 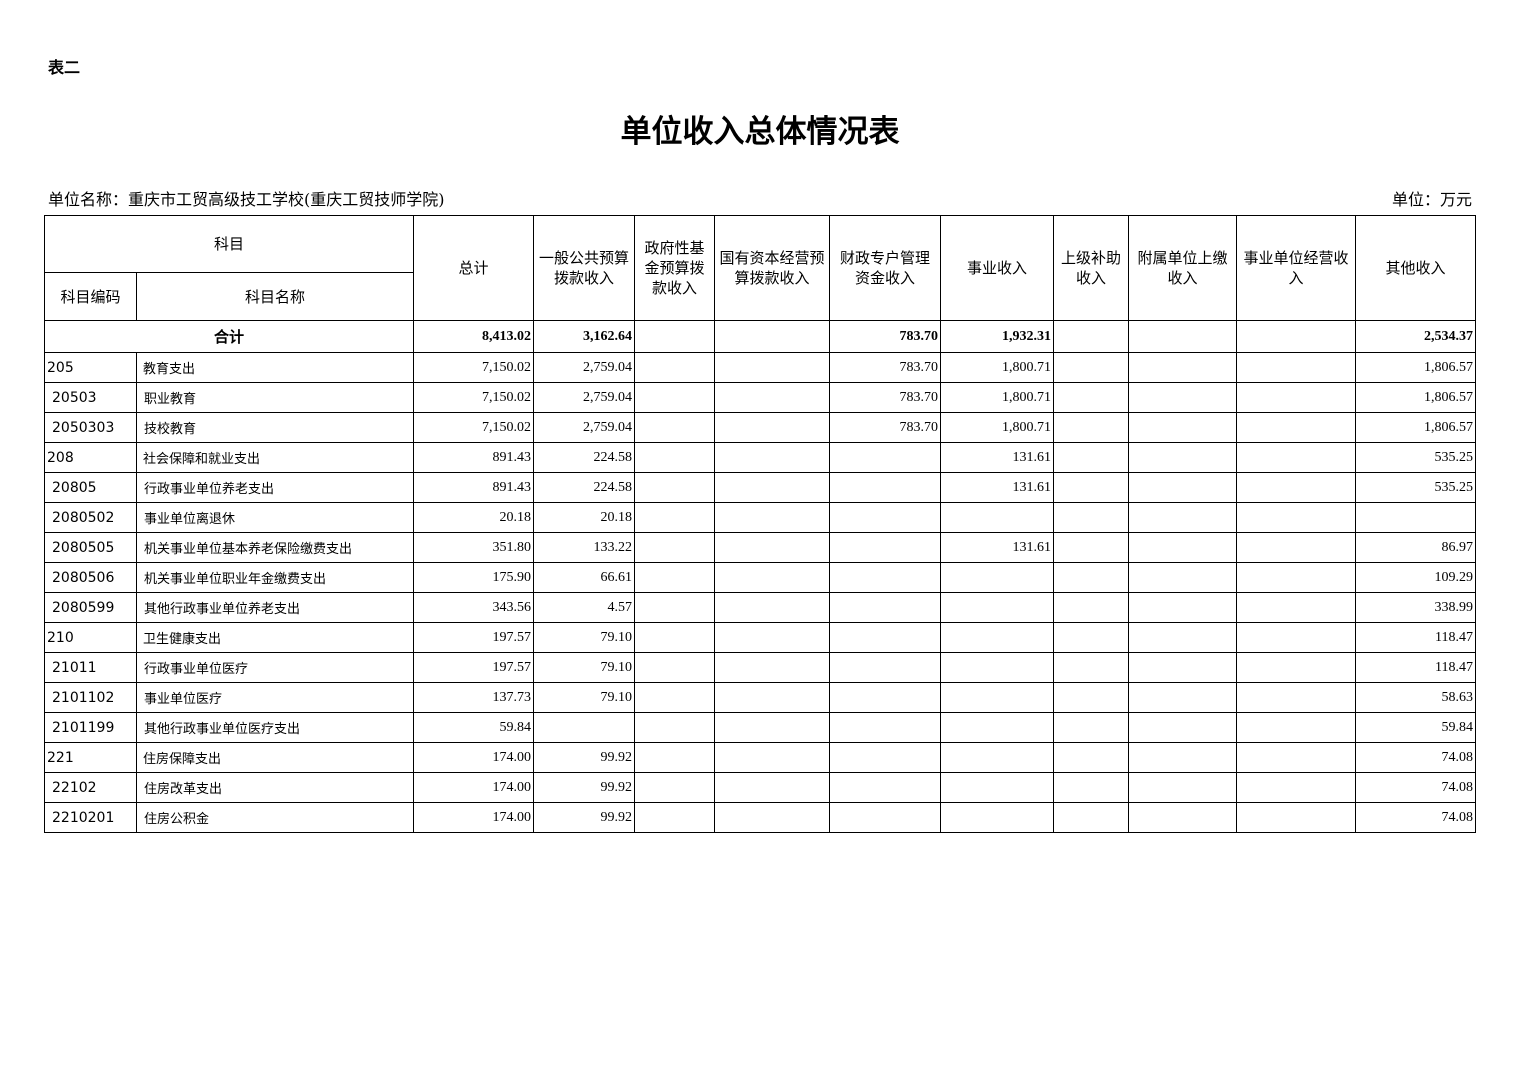 I want to click on value: 1,800.71, so click(x=997, y=397).